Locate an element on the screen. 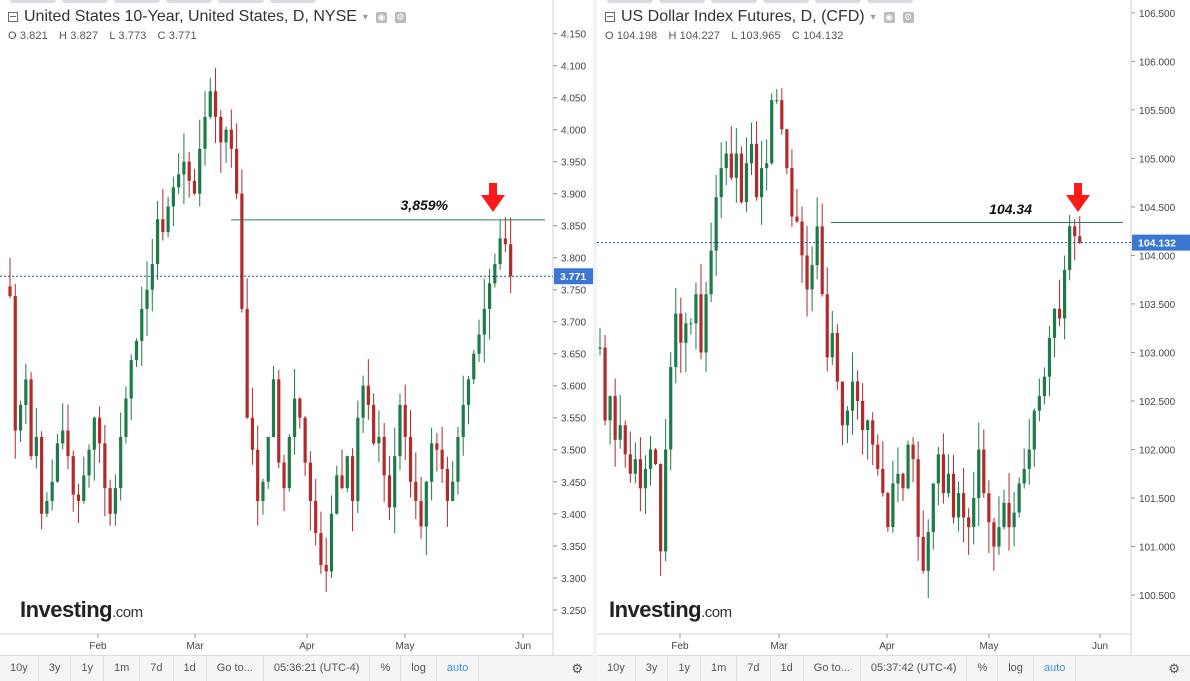 This screenshot has width=1190, height=681. y-tick-label: 103.000 is located at coordinates (1157, 353).